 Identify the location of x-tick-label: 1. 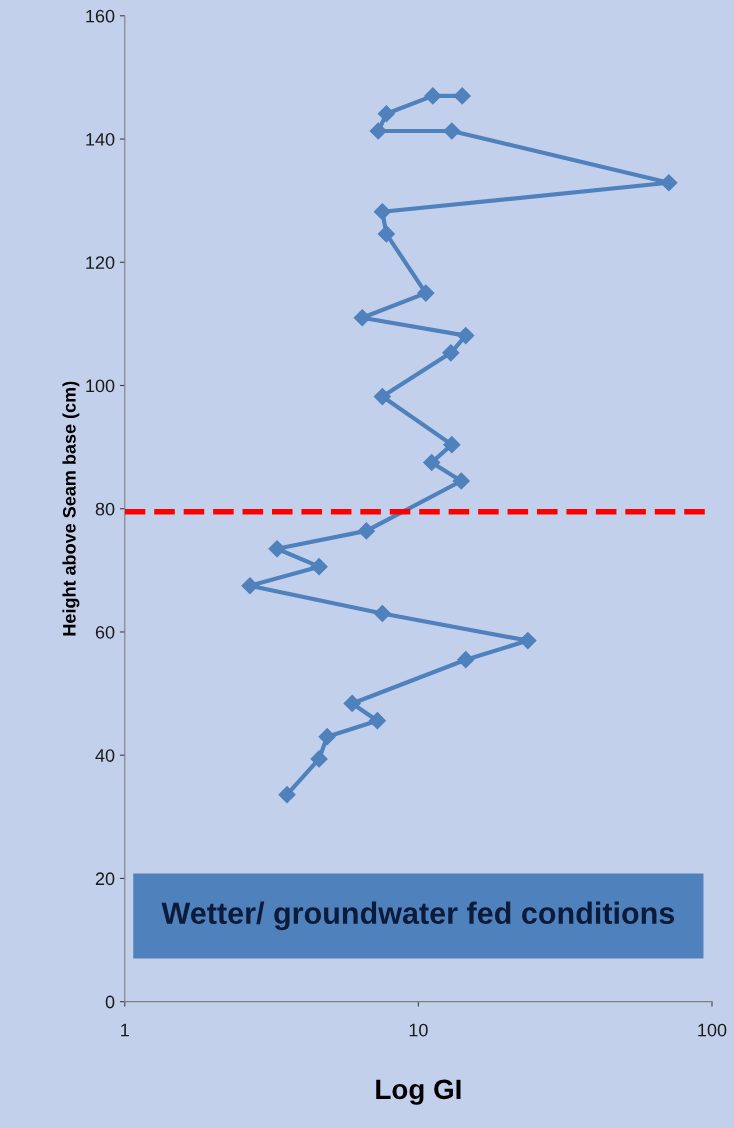
(125, 1030).